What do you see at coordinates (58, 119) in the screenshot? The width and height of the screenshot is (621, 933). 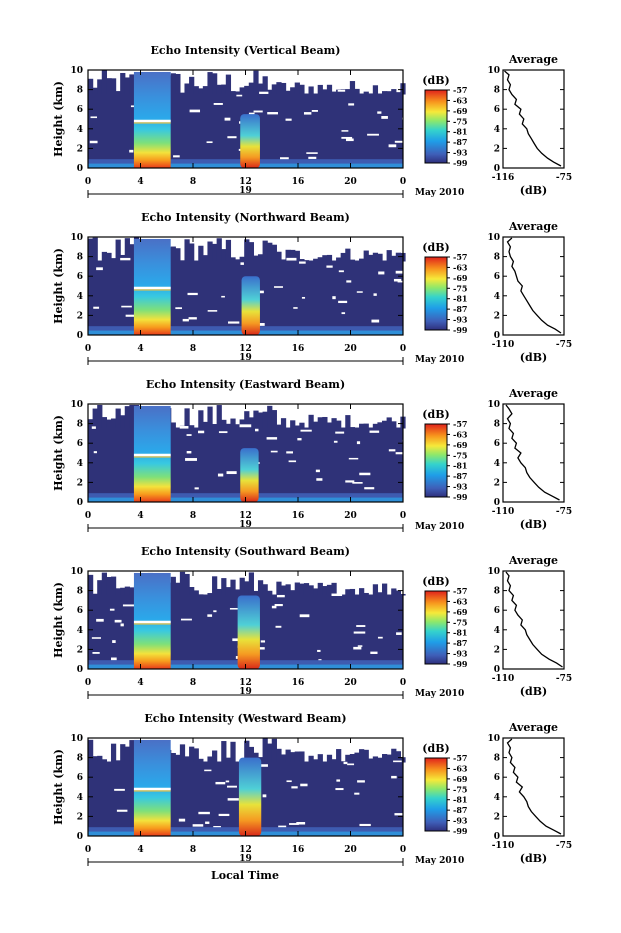 I see `y-axis-label: Height (km)` at bounding box center [58, 119].